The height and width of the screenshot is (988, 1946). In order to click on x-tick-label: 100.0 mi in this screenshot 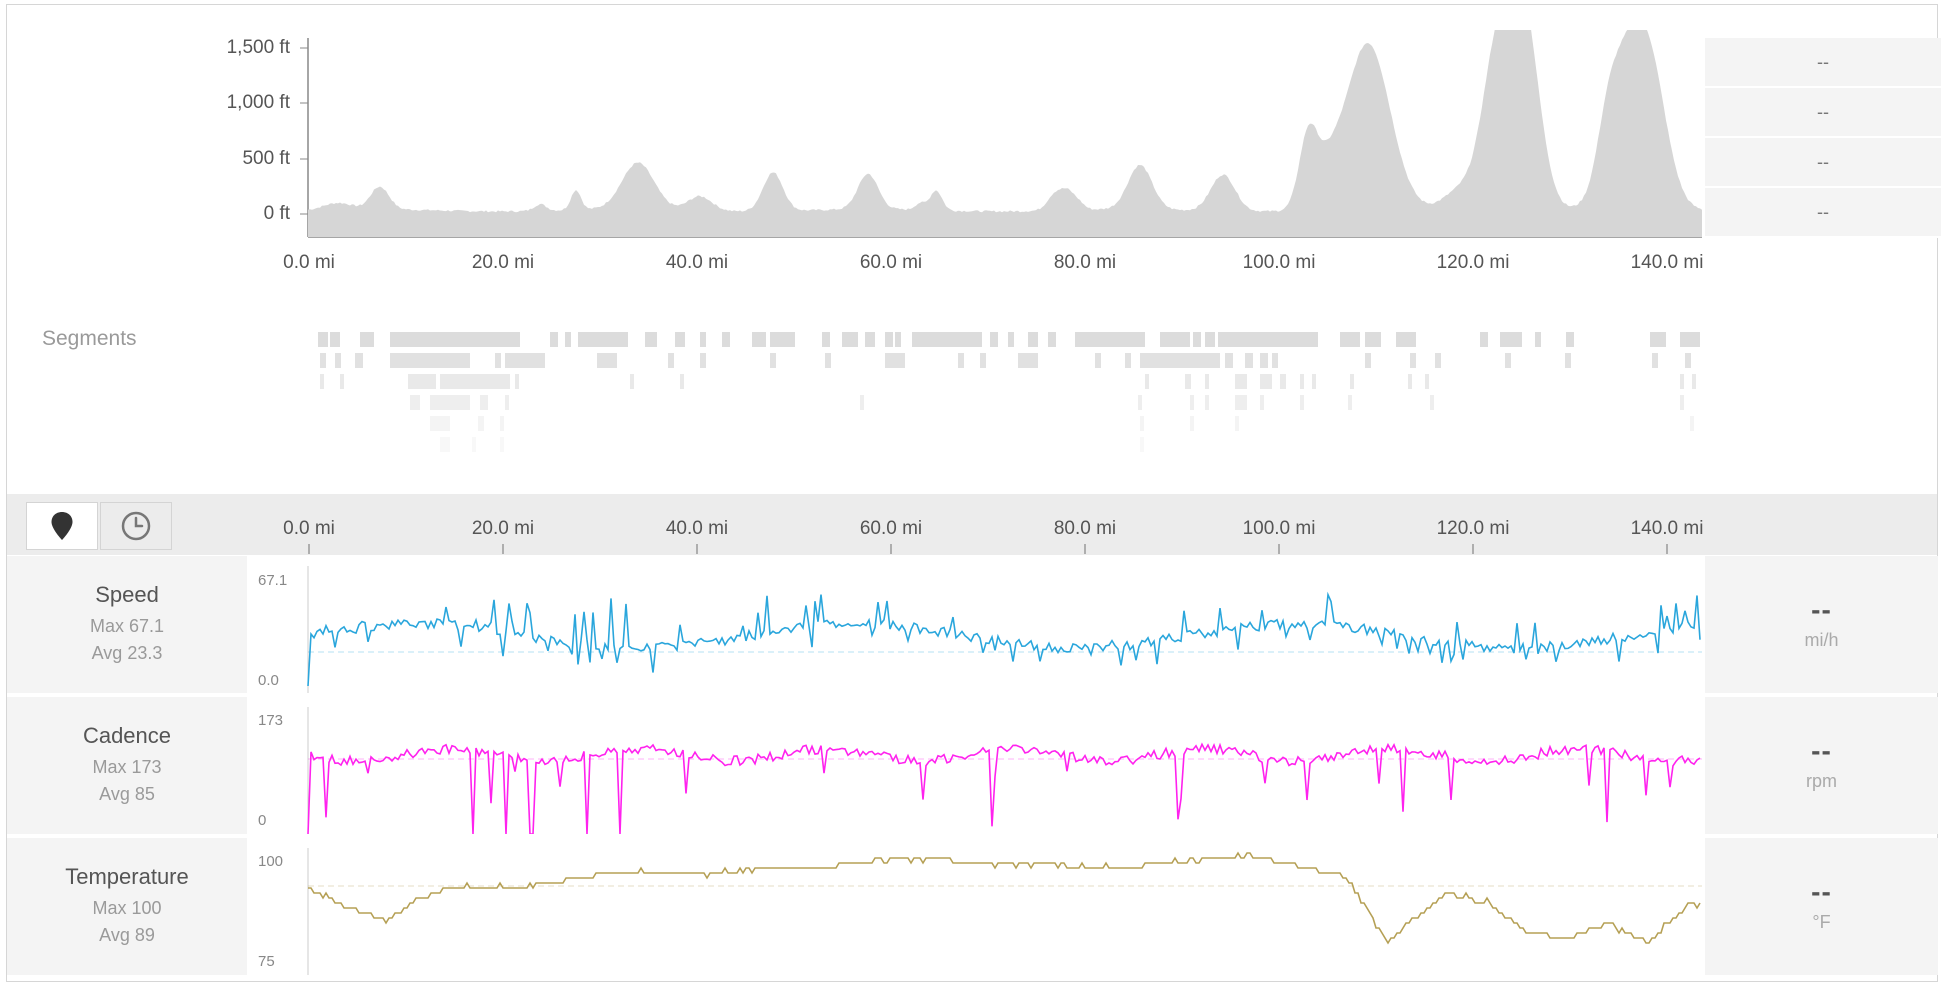, I will do `click(1279, 528)`.